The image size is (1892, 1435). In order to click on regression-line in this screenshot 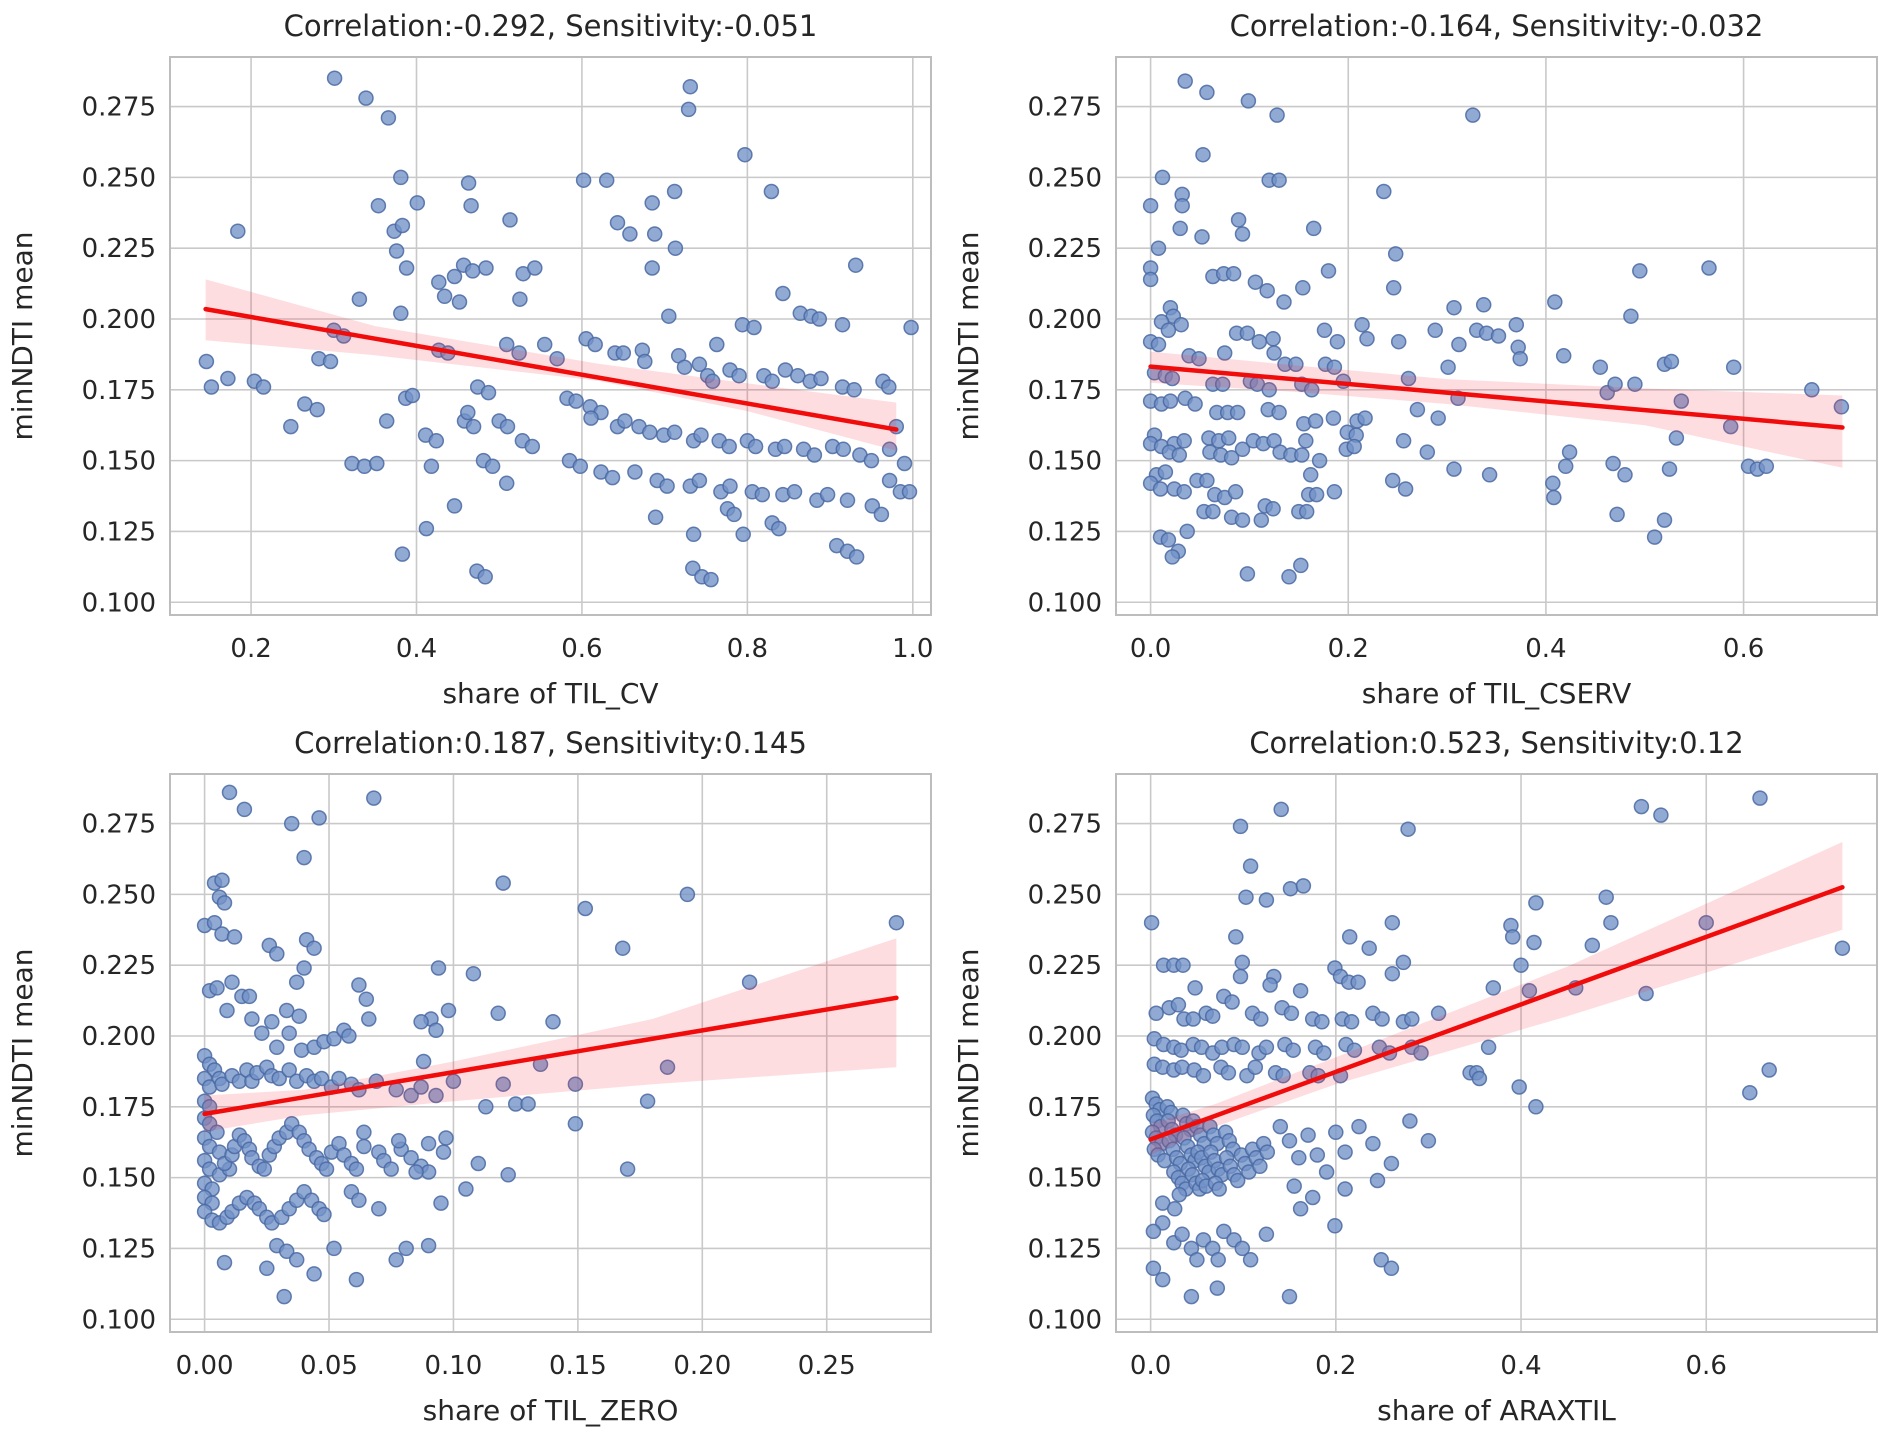, I will do `click(551, 369)`.